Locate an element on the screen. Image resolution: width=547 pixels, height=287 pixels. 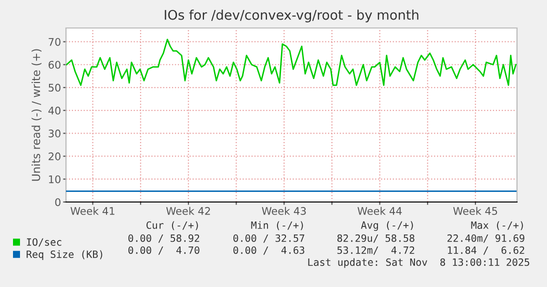
x-tick-label: Week 44 is located at coordinates (380, 210).